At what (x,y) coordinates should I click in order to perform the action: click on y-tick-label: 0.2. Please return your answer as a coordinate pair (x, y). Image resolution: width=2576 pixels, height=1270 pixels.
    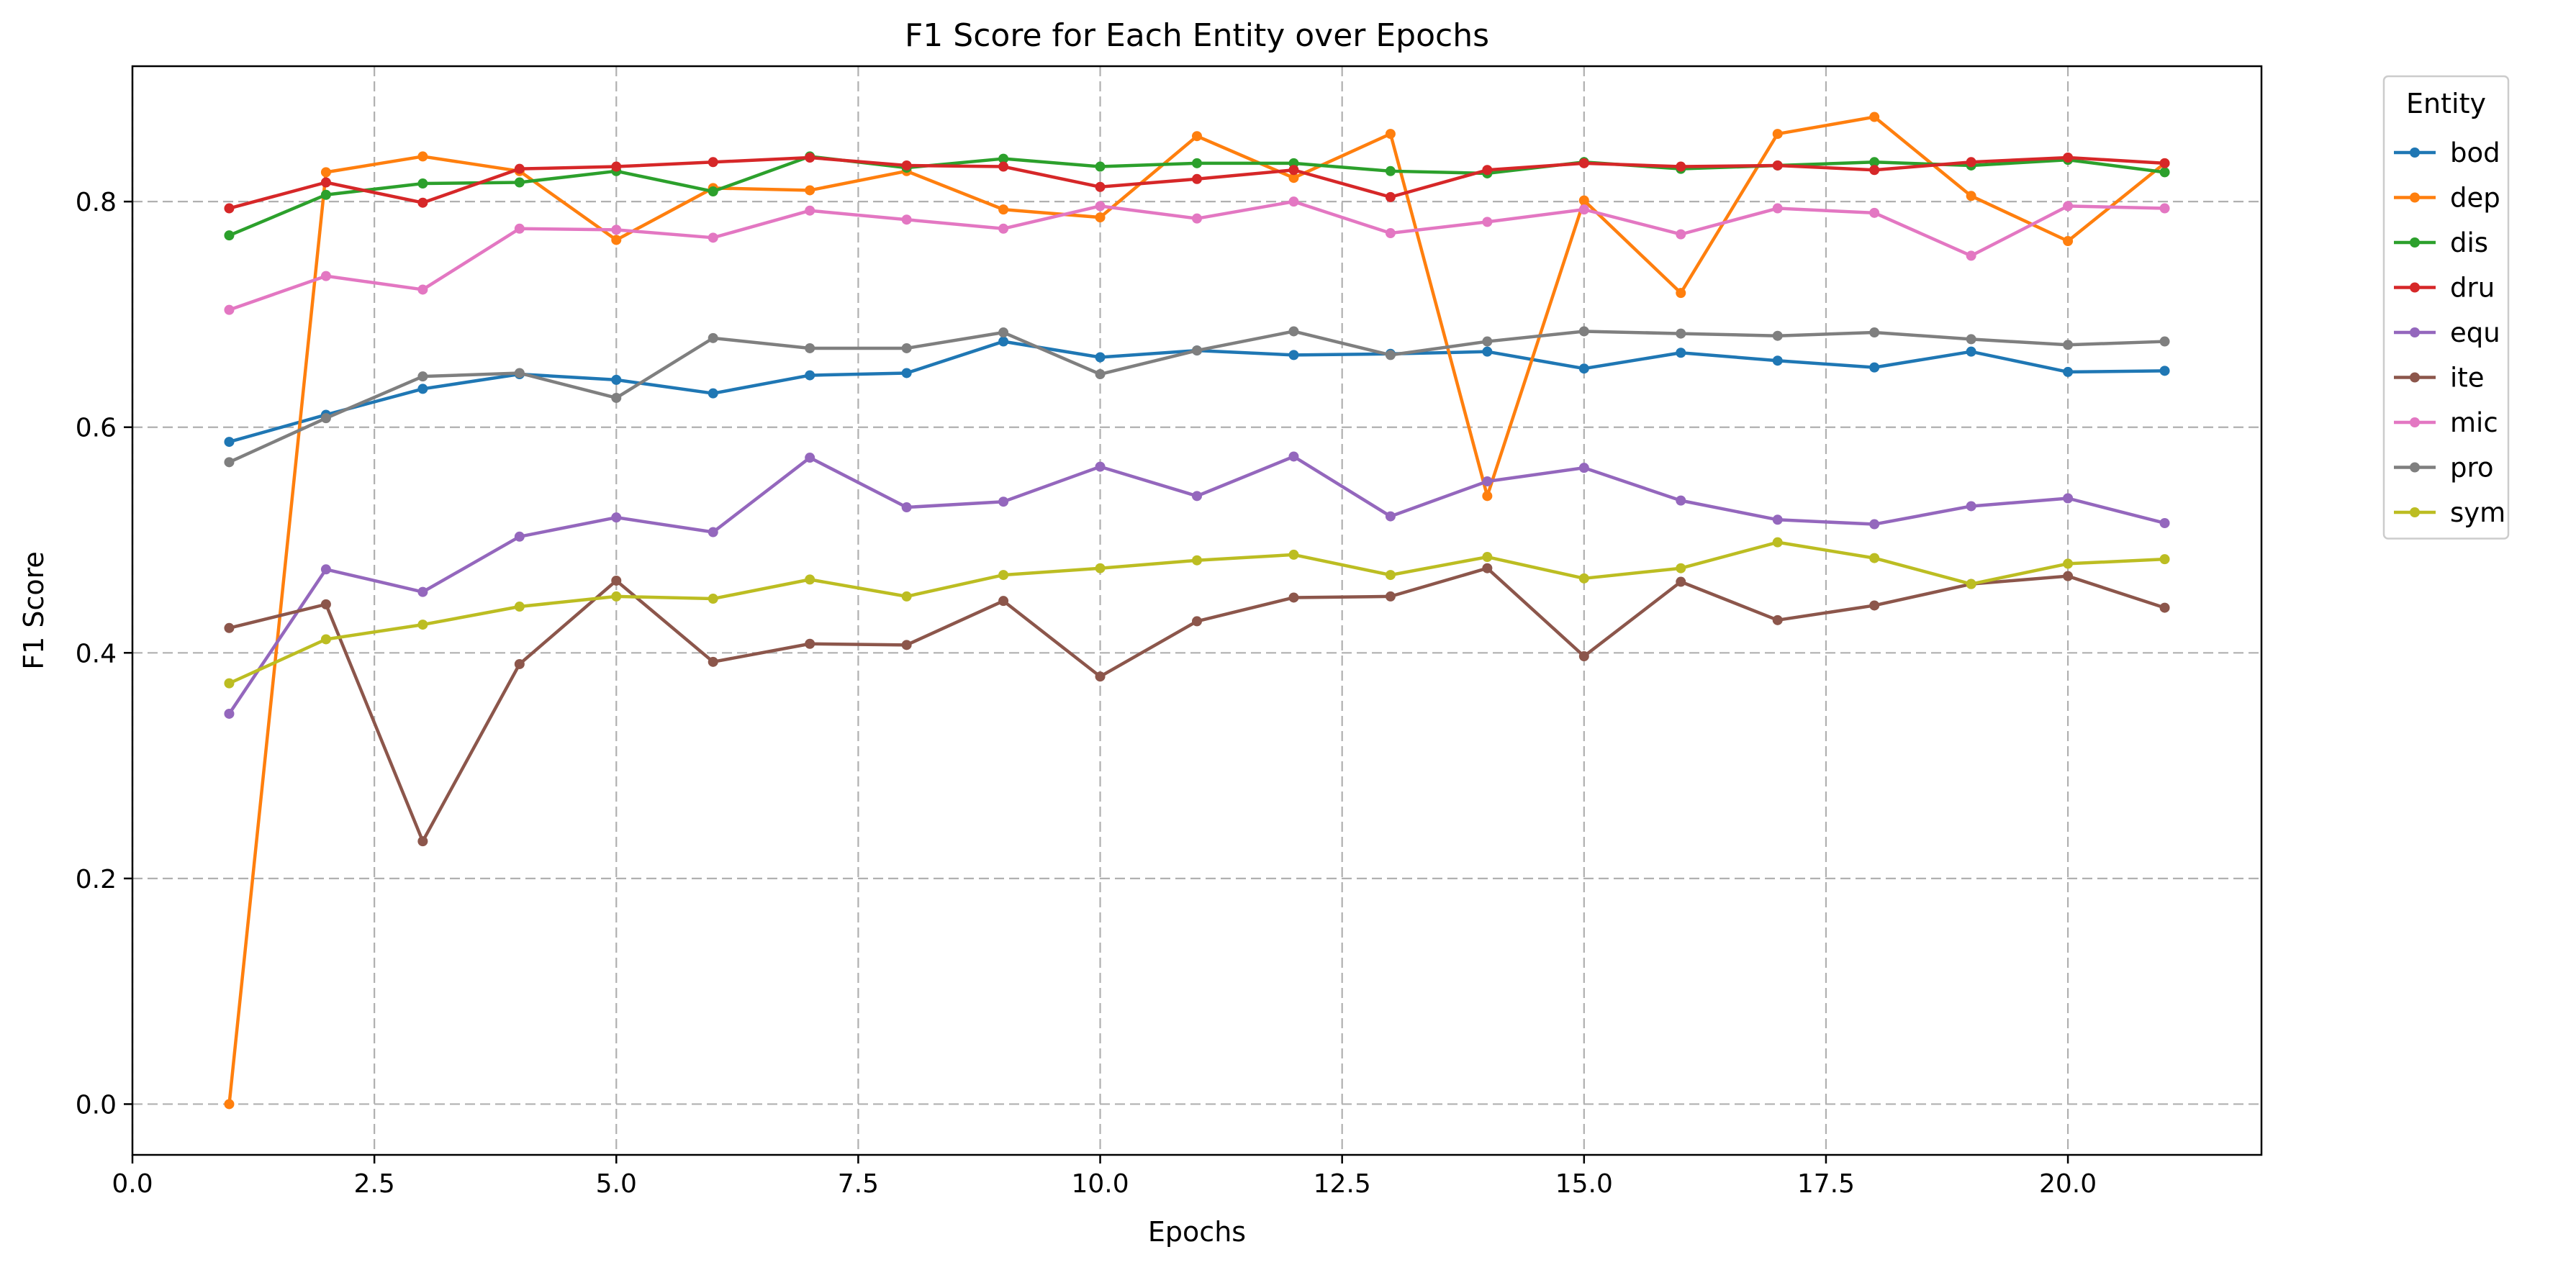
    Looking at the image, I should click on (97, 879).